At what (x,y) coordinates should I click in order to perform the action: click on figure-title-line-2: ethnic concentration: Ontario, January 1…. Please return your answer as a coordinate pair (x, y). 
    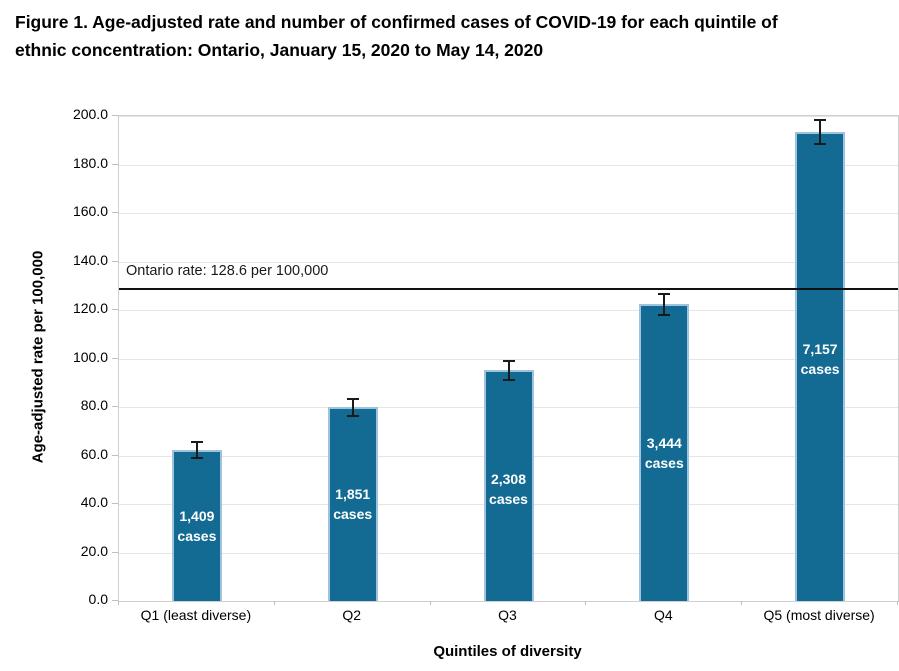
    Looking at the image, I should click on (279, 50).